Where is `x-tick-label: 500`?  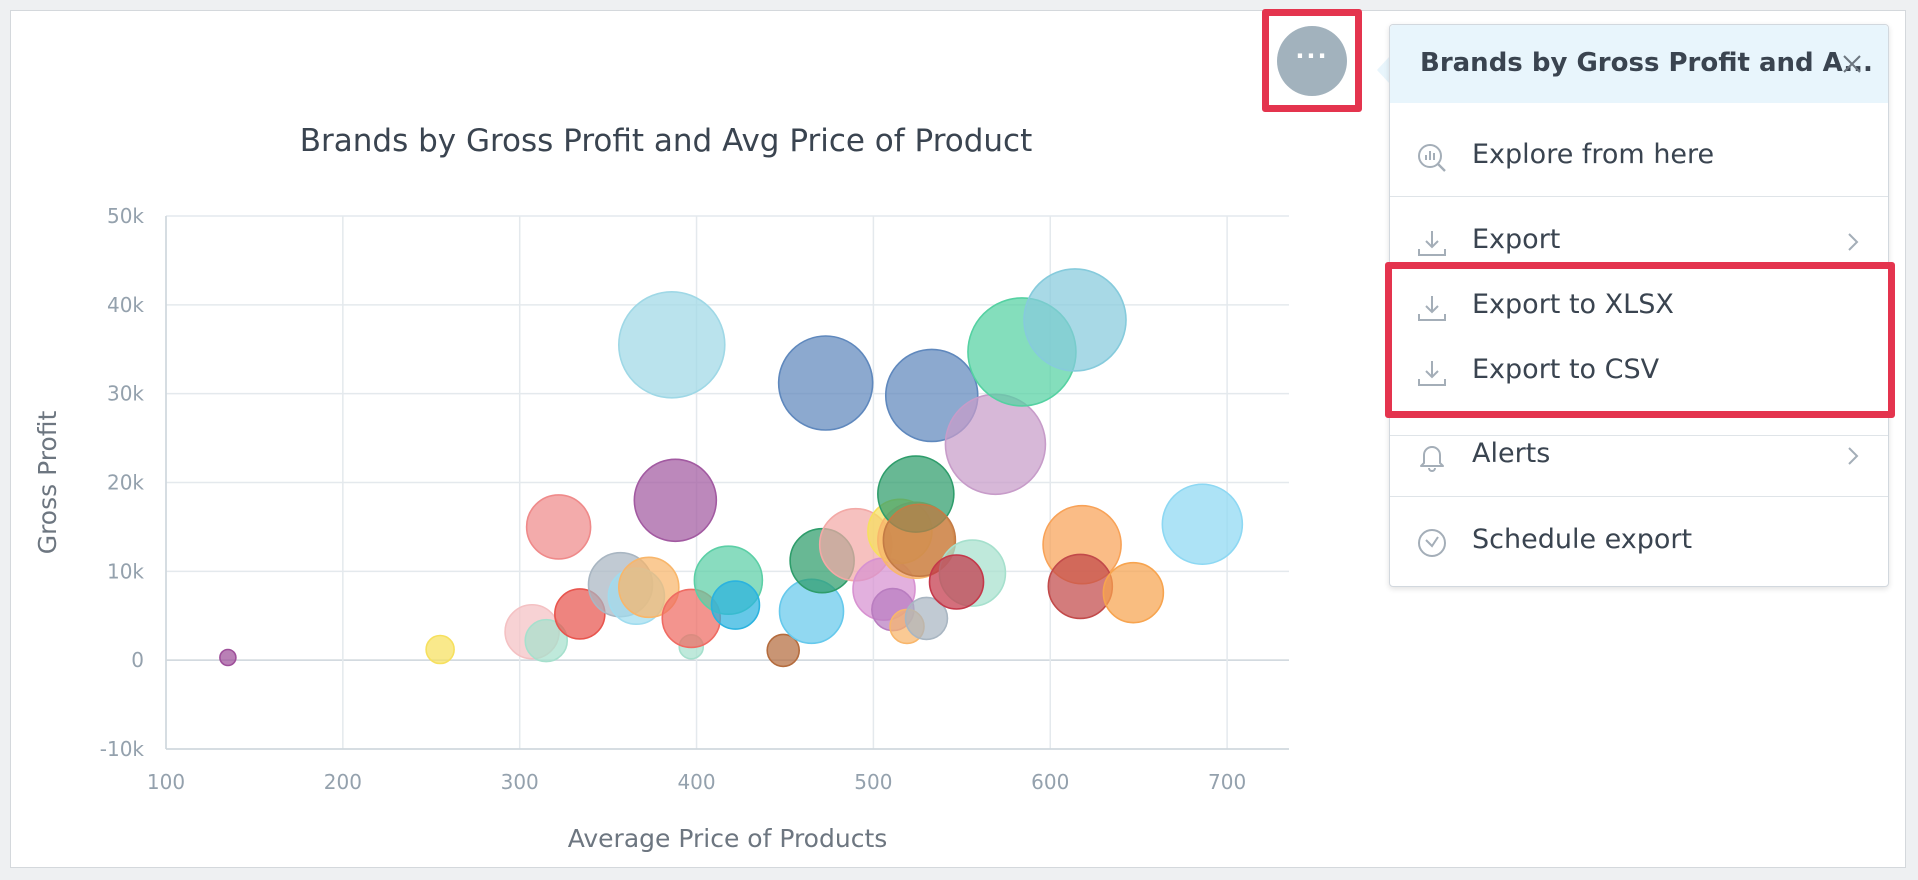 x-tick-label: 500 is located at coordinates (873, 782).